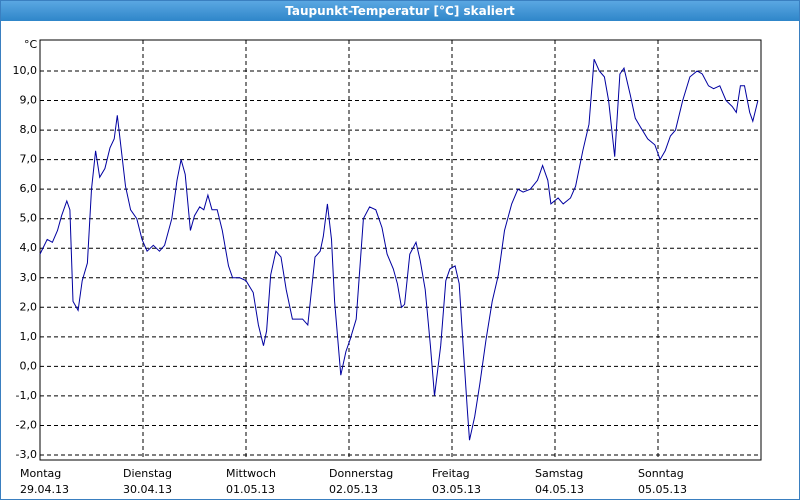 The image size is (800, 500). Describe the element at coordinates (662, 489) in the screenshot. I see `x-tick-date: 05.05.13` at that location.